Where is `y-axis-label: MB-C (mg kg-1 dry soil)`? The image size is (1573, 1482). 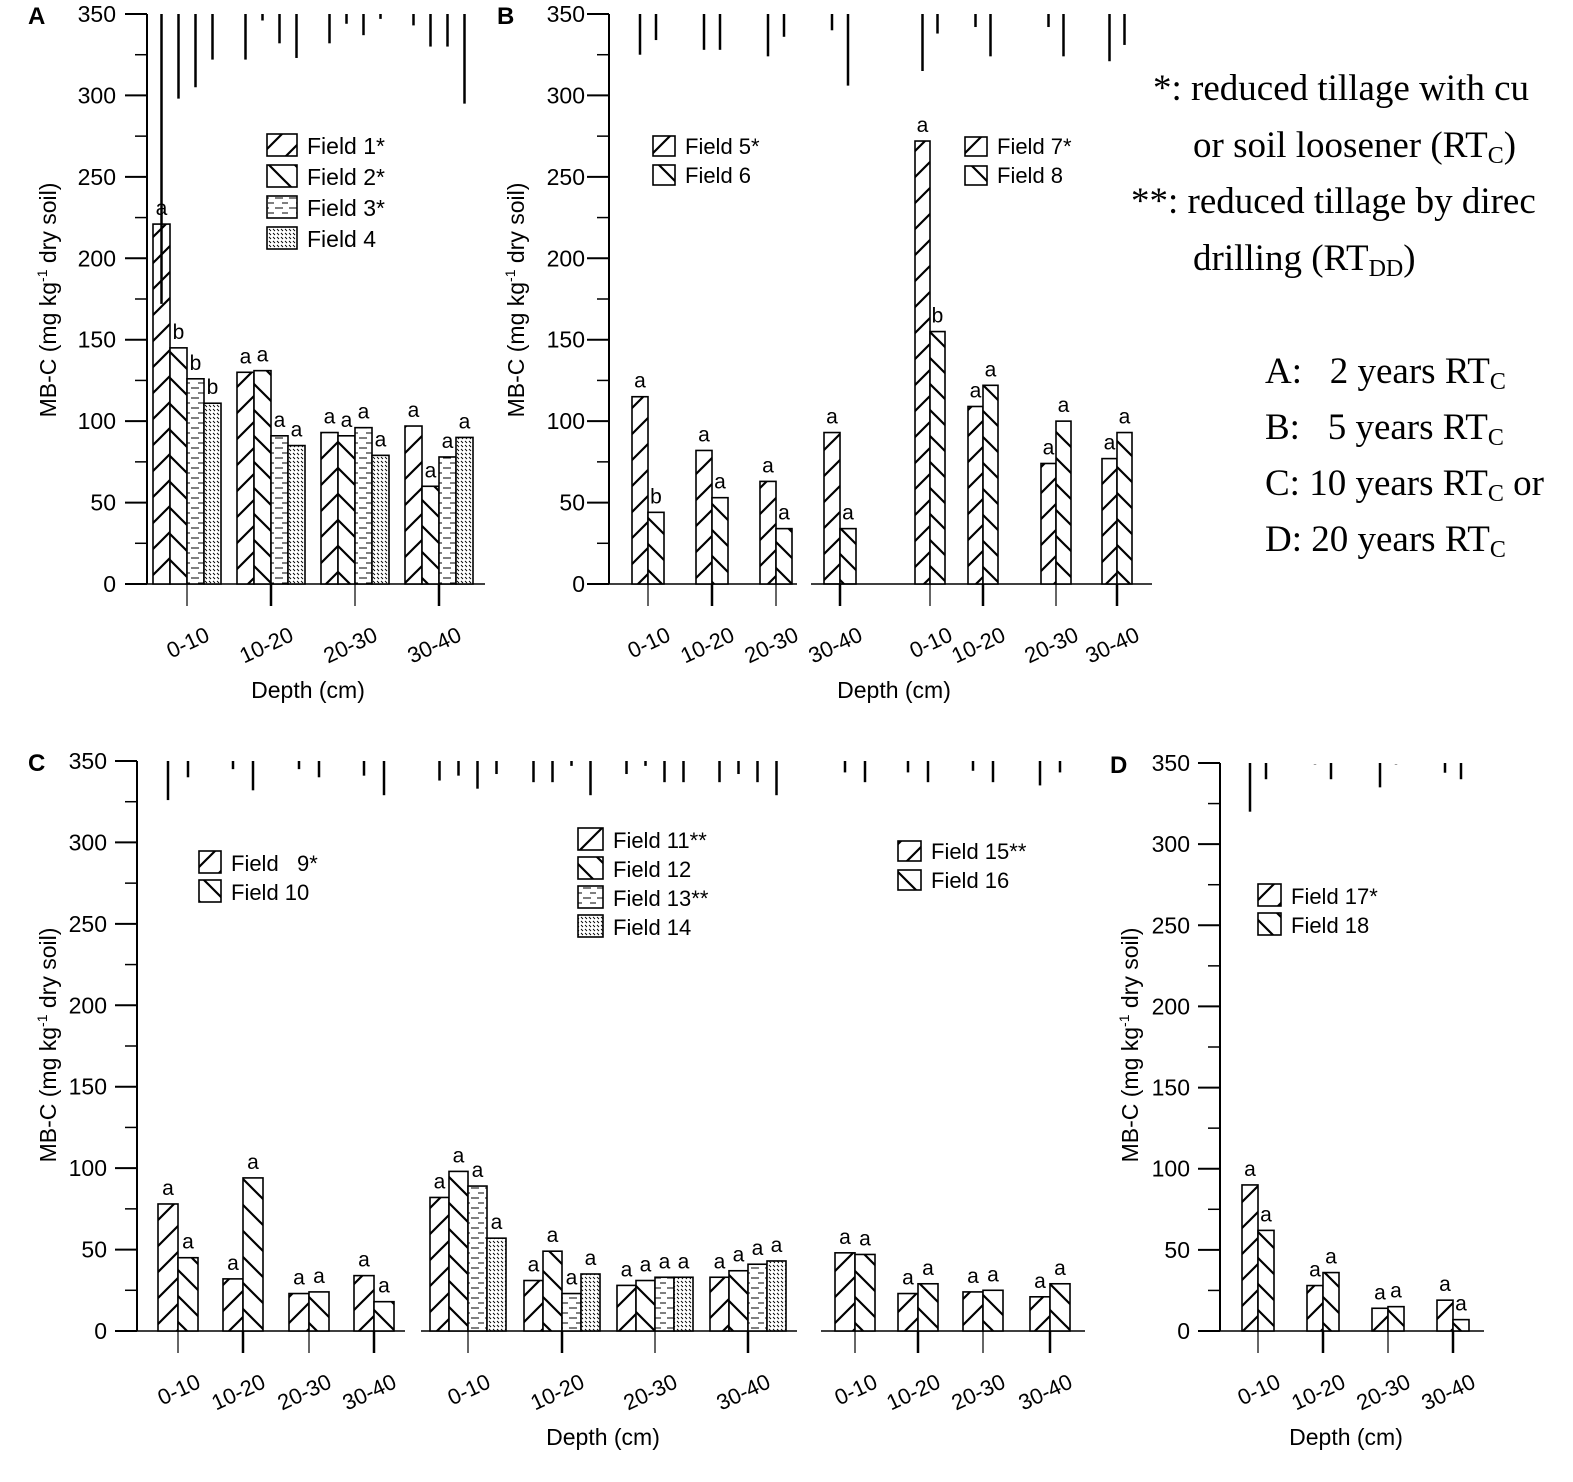
y-axis-label: MB-C (mg kg-1 dry soil) is located at coordinates (1129, 1045).